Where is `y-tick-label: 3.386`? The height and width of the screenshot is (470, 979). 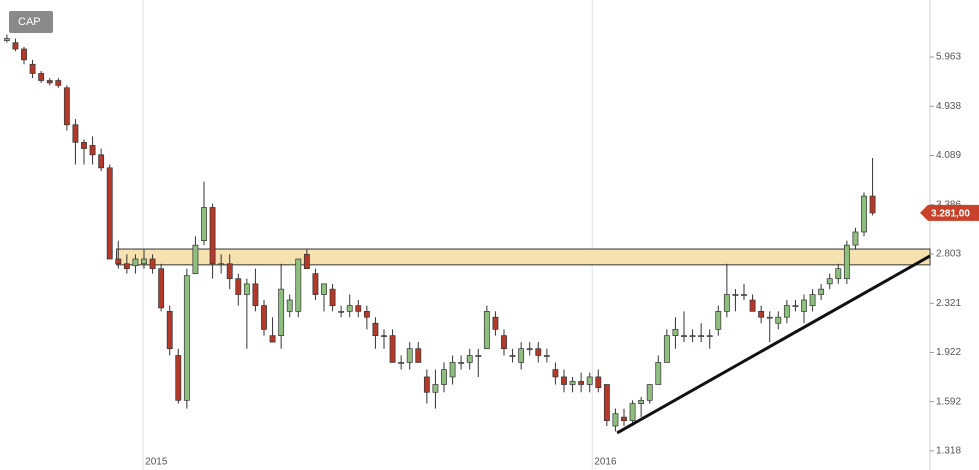
y-tick-label: 3.386 is located at coordinates (948, 204).